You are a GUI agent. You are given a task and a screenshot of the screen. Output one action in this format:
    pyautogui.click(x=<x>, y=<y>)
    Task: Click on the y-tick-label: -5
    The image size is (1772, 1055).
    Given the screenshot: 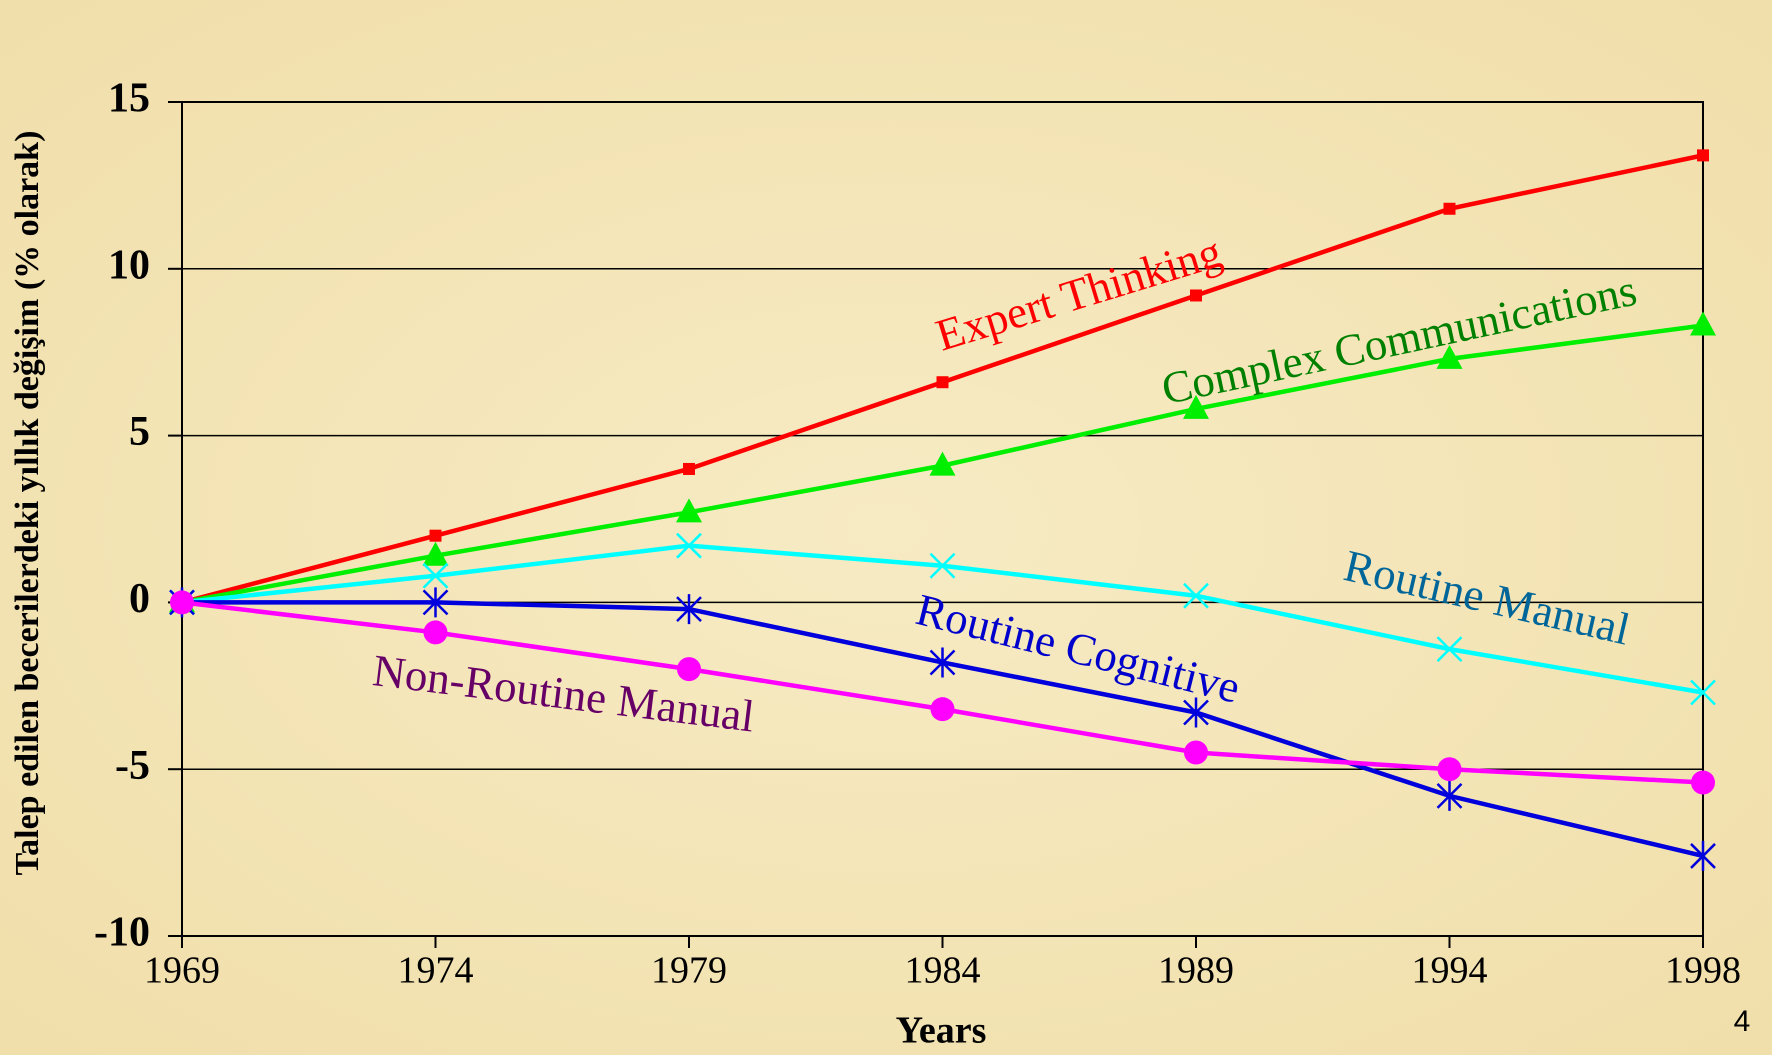 What is the action you would take?
    pyautogui.click(x=132, y=766)
    